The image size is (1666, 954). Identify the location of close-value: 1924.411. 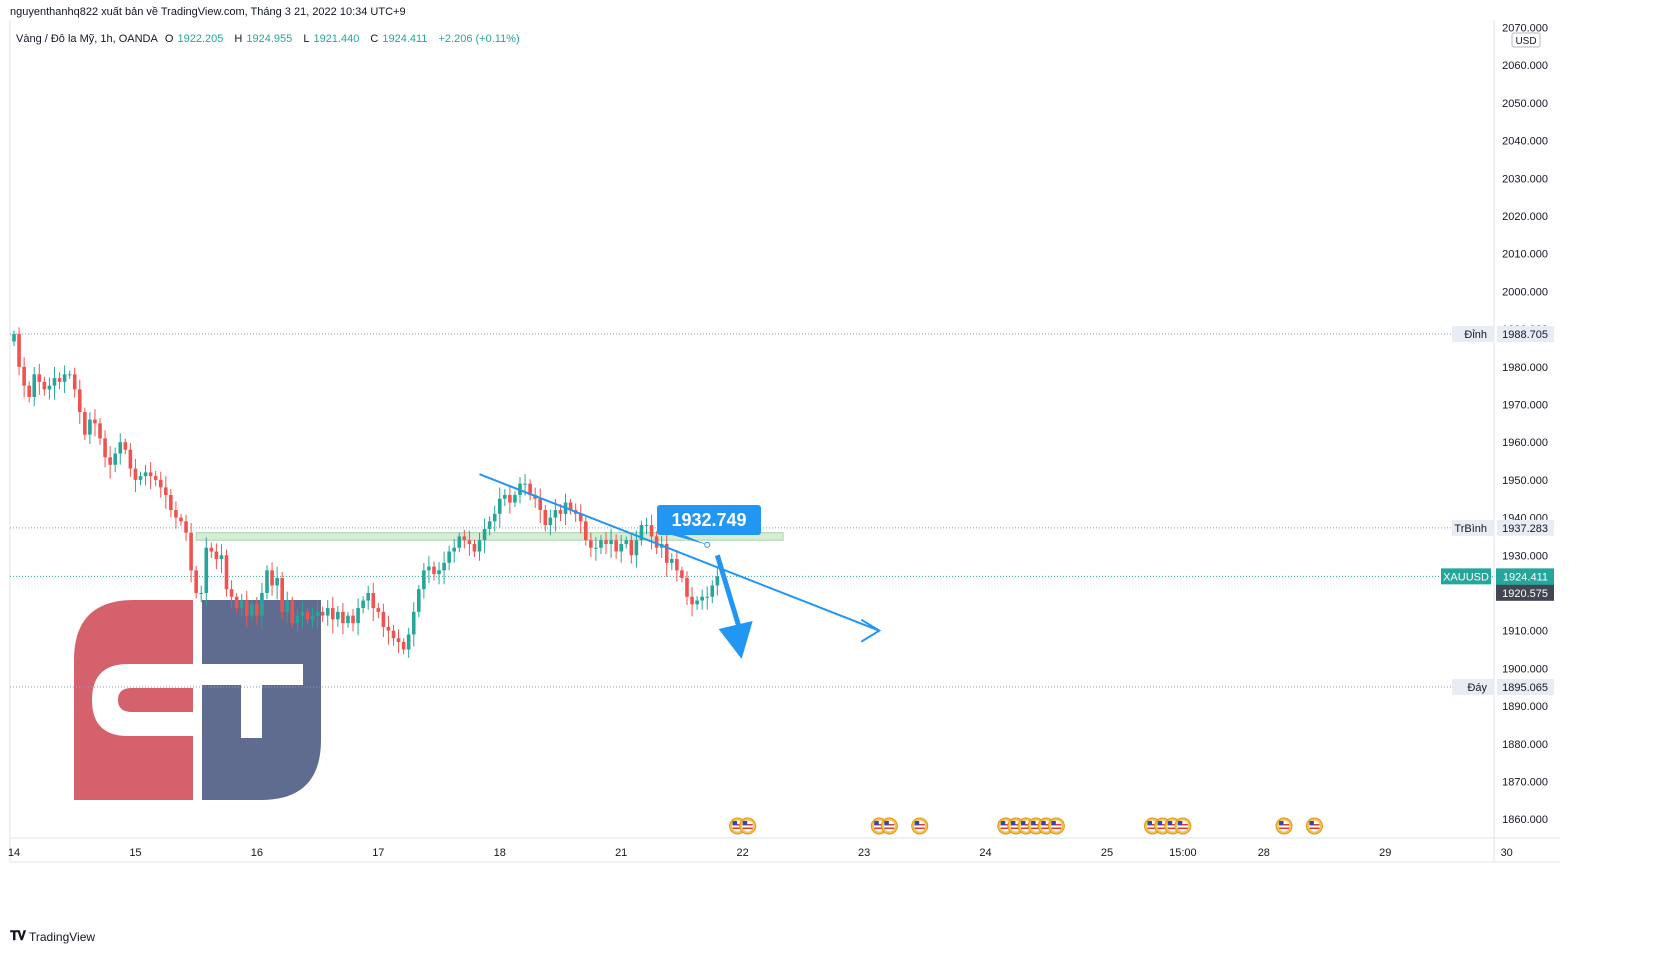
(405, 39).